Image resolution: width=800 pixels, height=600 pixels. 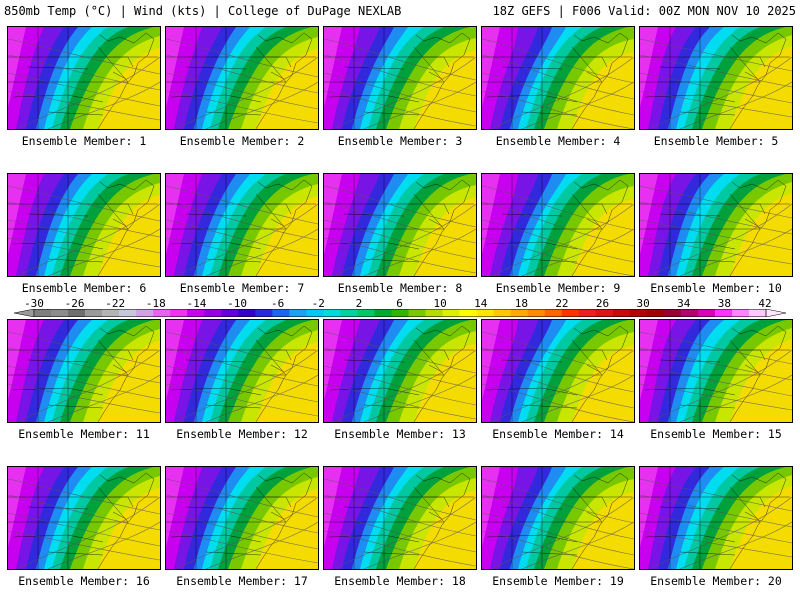 I want to click on ensemble-member-label: Ensemble Member: 5, so click(x=716, y=141).